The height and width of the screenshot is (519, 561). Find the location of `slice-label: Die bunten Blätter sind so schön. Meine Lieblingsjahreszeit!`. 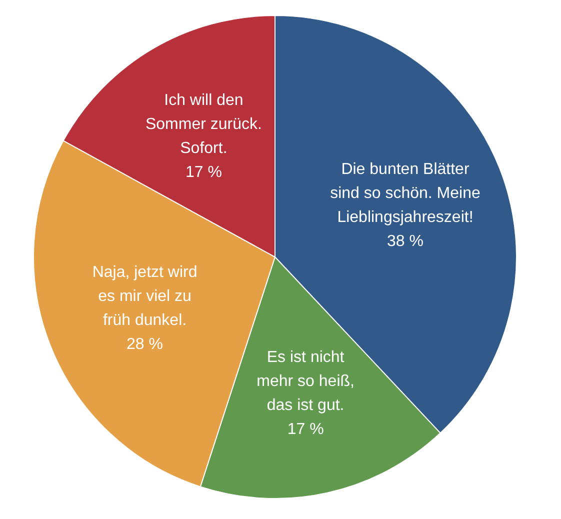

slice-label: Die bunten Blätter sind so schön. Meine Lieblingsjahreszeit! is located at coordinates (405, 193).